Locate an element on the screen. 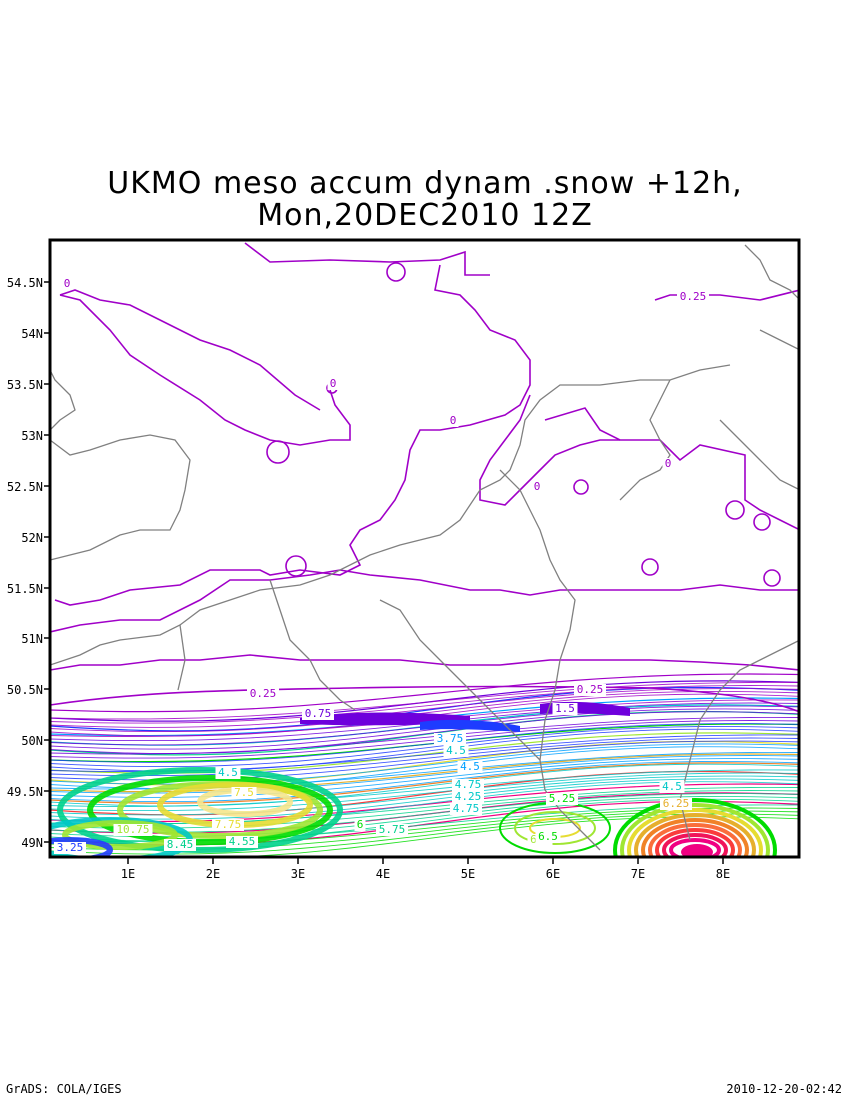 The width and height of the screenshot is (850, 1100). contour-label: 6.5 is located at coordinates (548, 836).